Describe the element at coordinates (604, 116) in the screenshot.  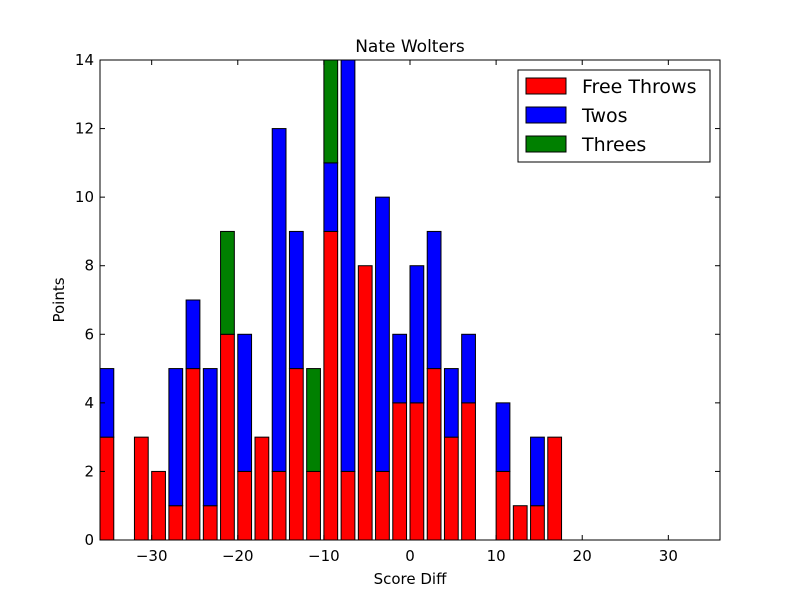
I see `legend-label: Twos` at that location.